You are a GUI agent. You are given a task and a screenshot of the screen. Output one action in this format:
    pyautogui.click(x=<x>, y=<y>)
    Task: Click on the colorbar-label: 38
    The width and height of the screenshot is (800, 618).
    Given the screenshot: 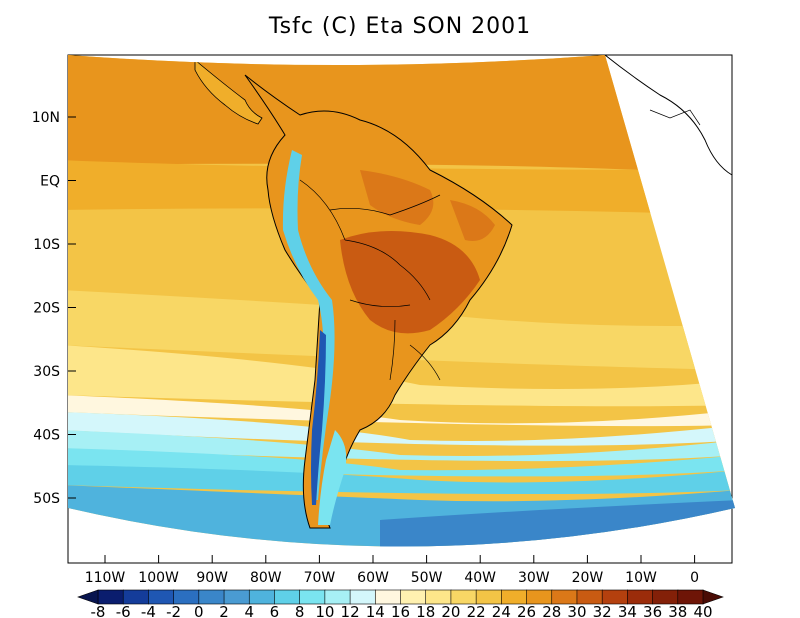 What is the action you would take?
    pyautogui.click(x=677, y=610)
    